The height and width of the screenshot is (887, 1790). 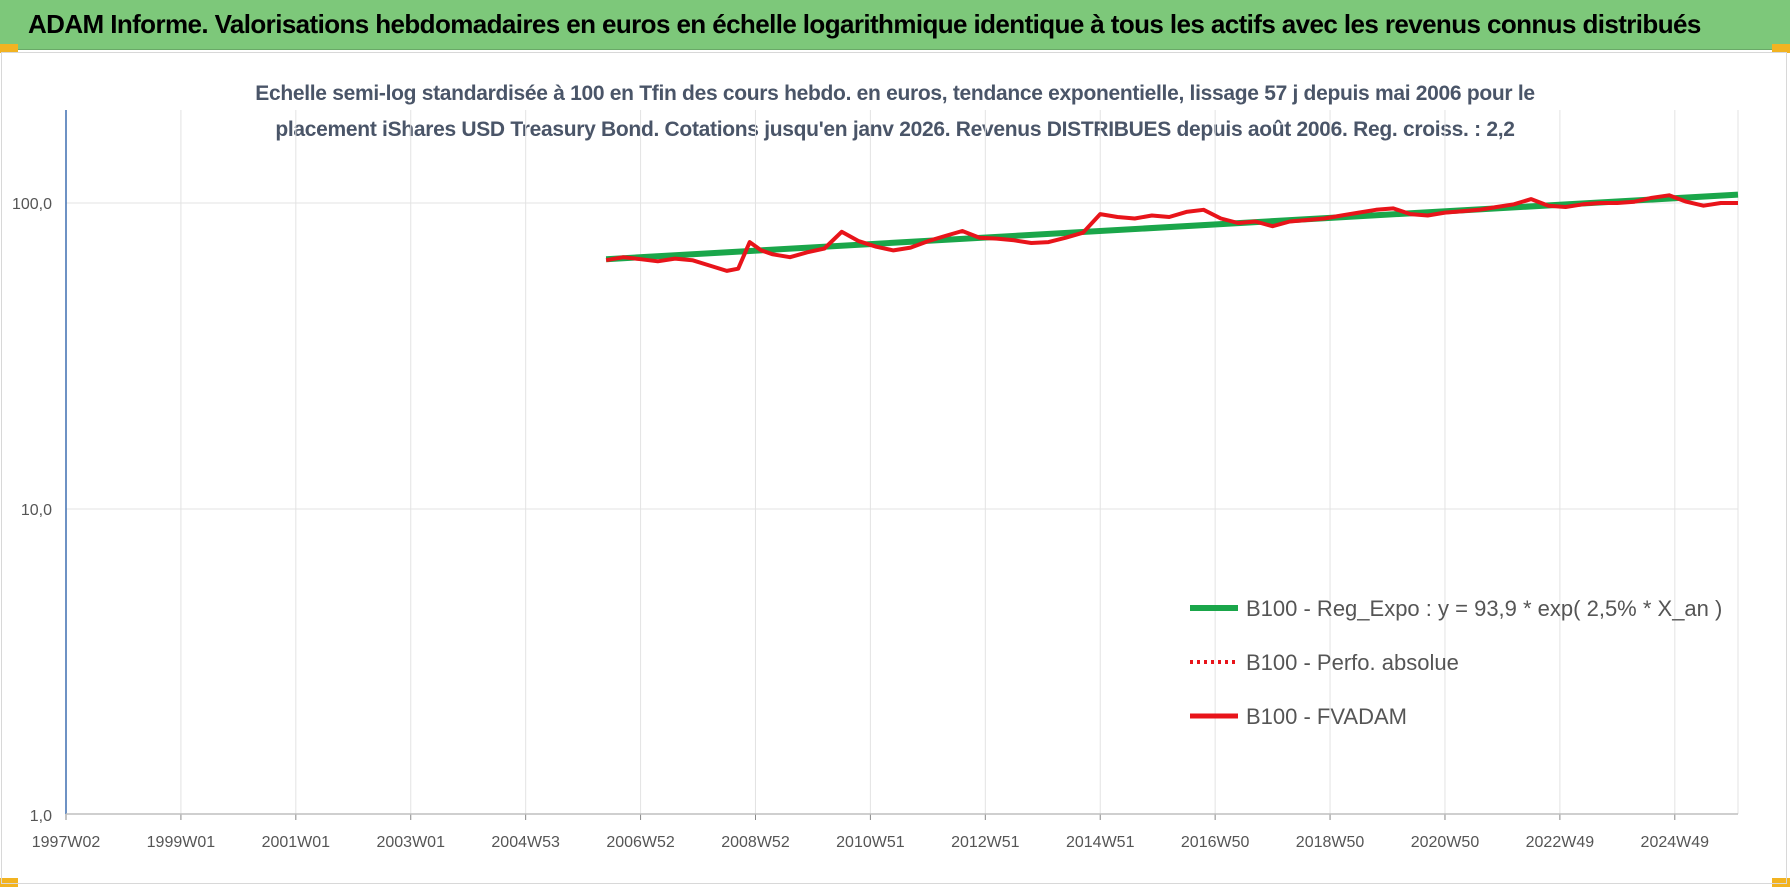 What do you see at coordinates (755, 842) in the screenshot?
I see `x-tick-label: 2008W52` at bounding box center [755, 842].